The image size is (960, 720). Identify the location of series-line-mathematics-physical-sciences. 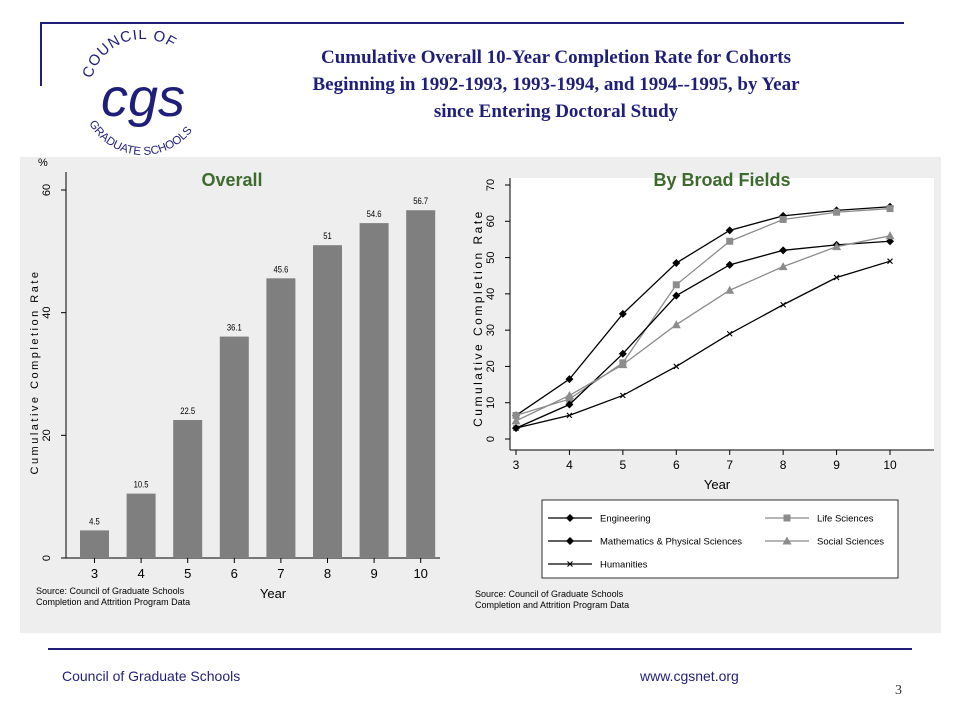
(703, 334).